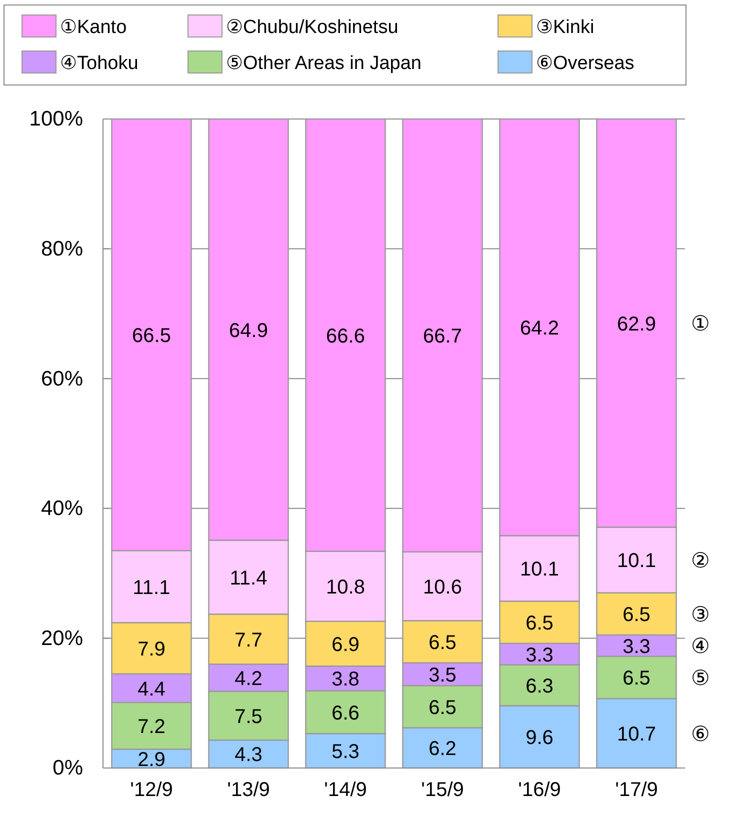 The image size is (729, 815). I want to click on data-label: 66.6, so click(345, 336).